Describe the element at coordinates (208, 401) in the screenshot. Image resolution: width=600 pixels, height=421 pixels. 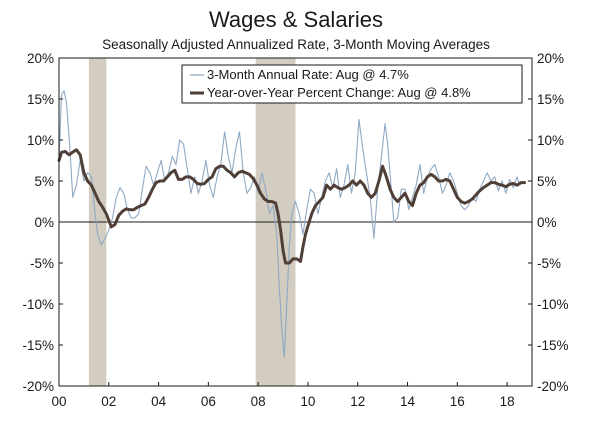
I see `x-tick-label: 06` at that location.